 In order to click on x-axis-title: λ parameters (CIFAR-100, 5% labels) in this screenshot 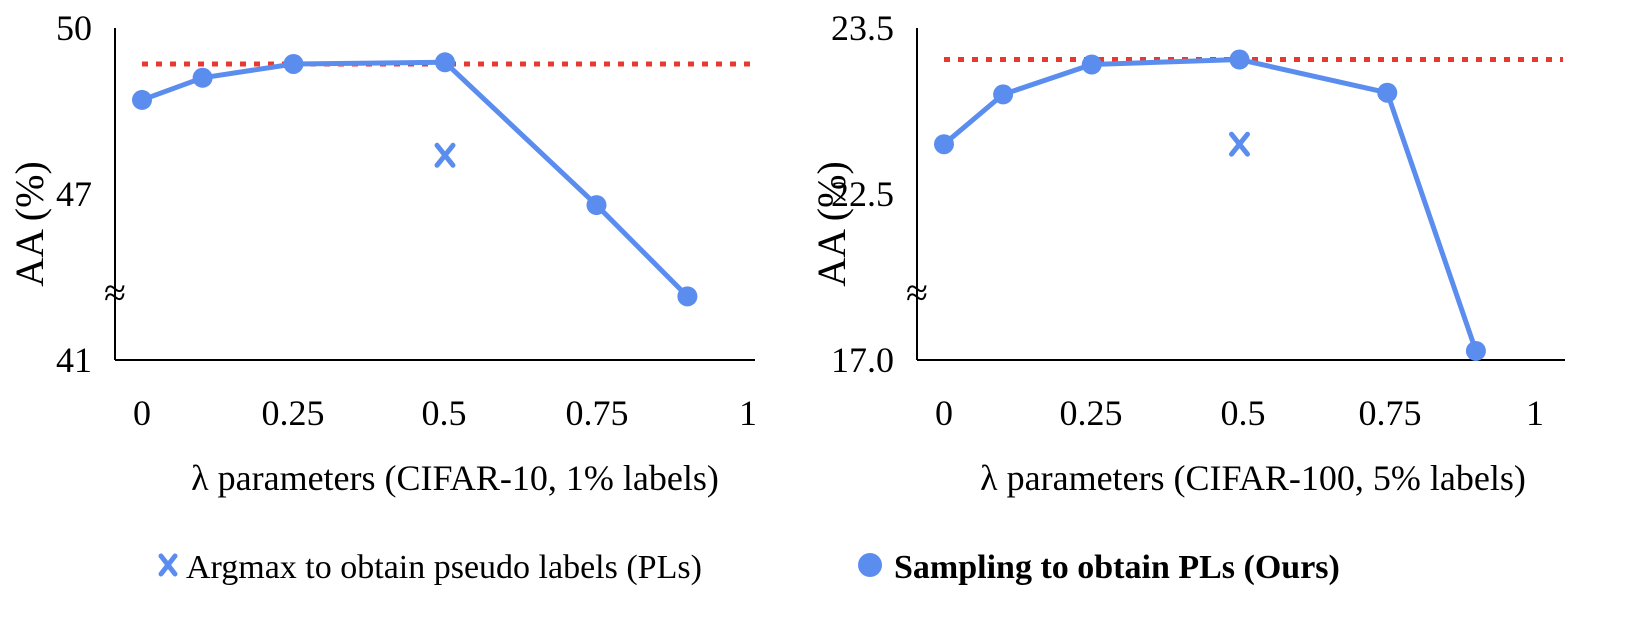, I will do `click(1253, 478)`.